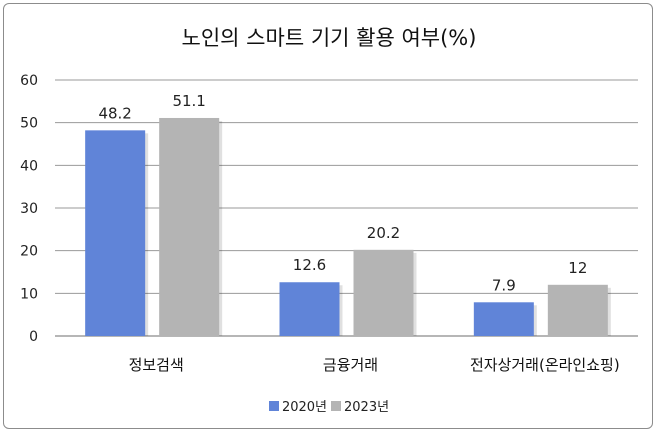 The width and height of the screenshot is (658, 434). What do you see at coordinates (329, 405) in the screenshot?
I see `legend: 2020년 2023년` at bounding box center [329, 405].